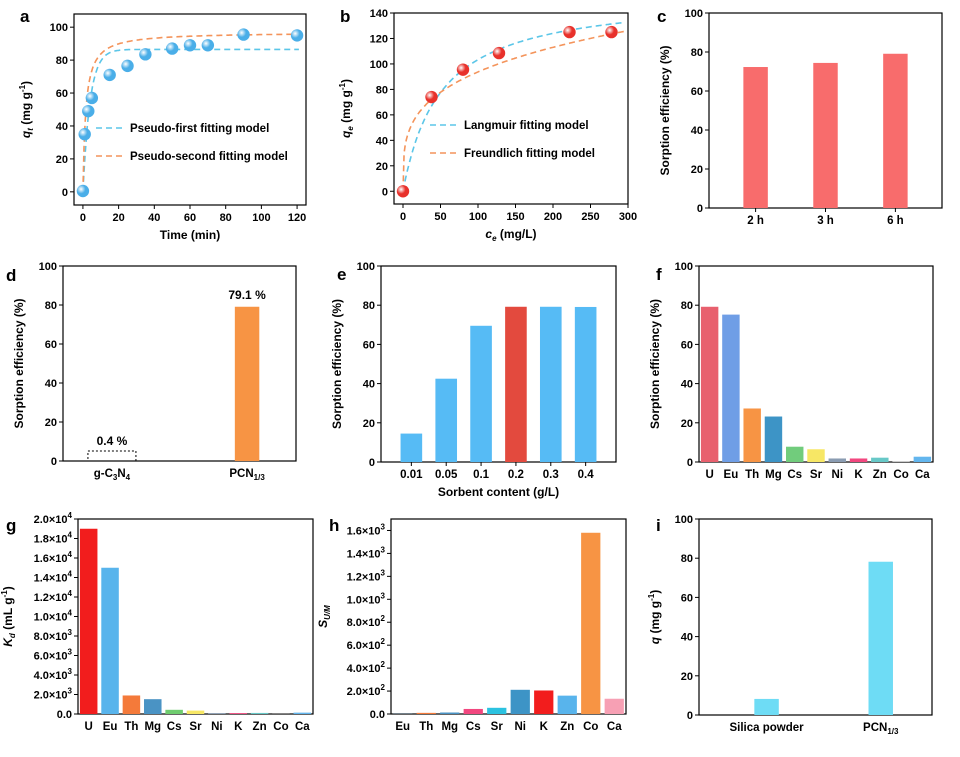 This screenshot has height=757, width=960. I want to click on y-label-sup: -1, so click(22, 88).